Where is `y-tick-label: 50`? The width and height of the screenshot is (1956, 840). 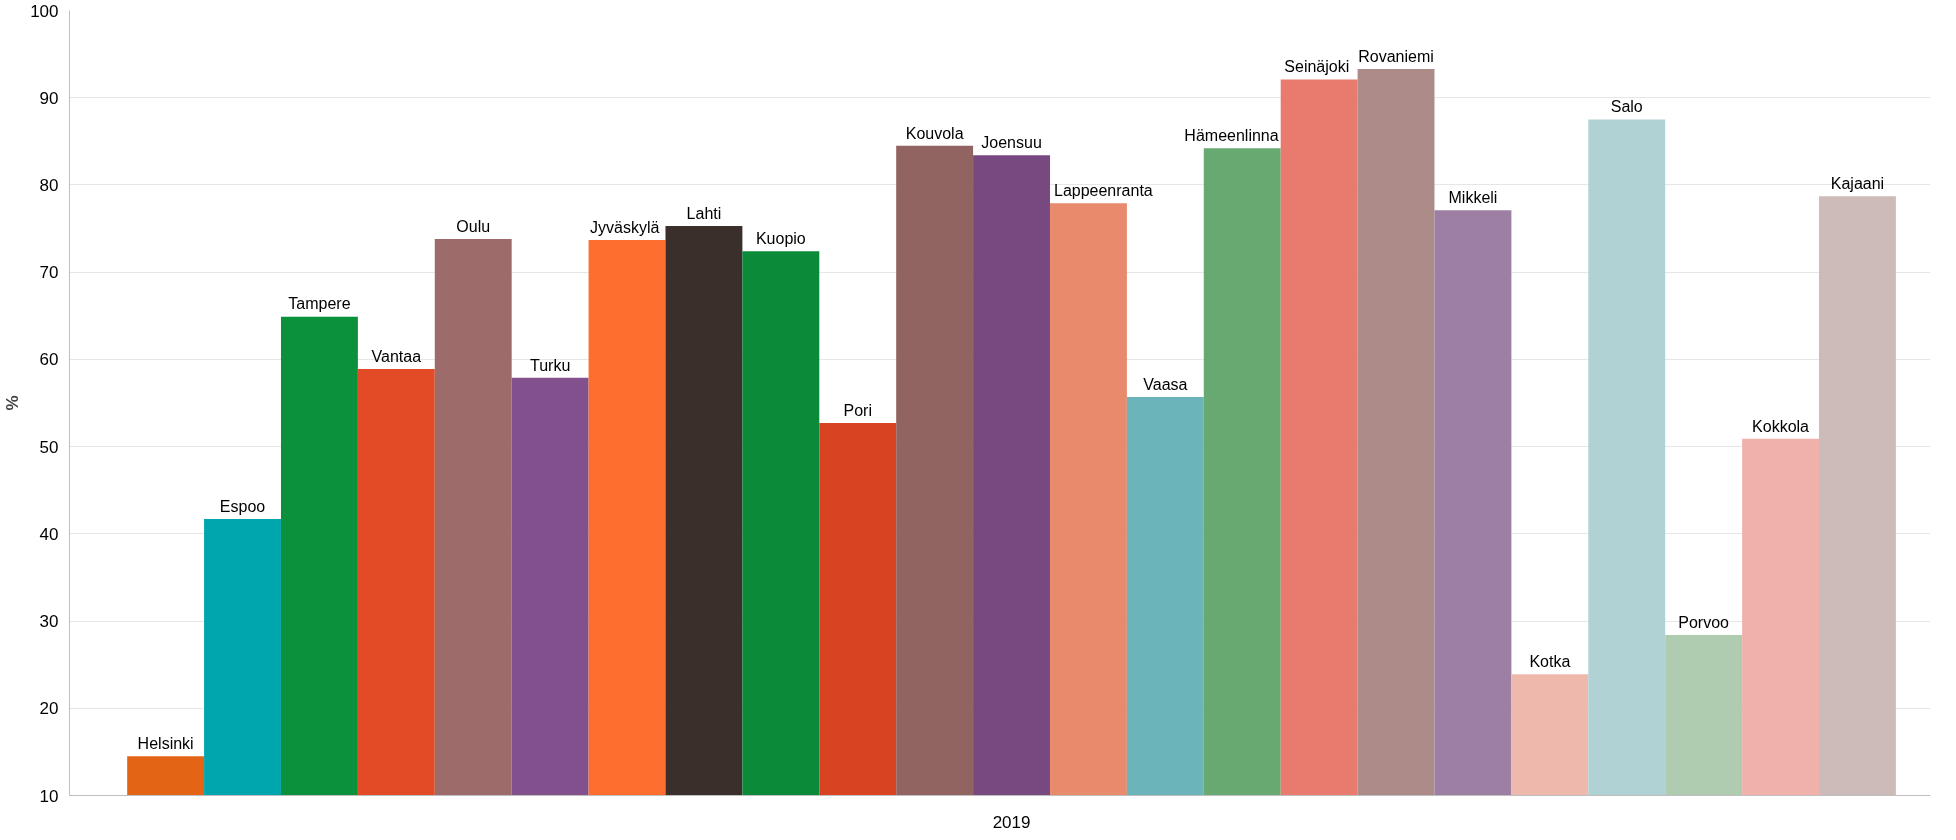
y-tick-label: 50 is located at coordinates (49, 447).